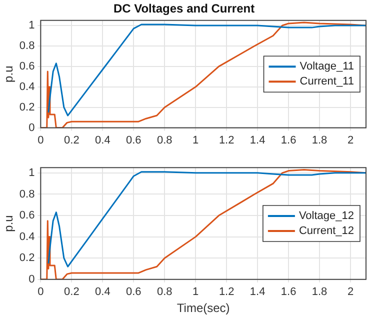  What do you see at coordinates (327, 82) in the screenshot?
I see `legend-label: Current_11` at bounding box center [327, 82].